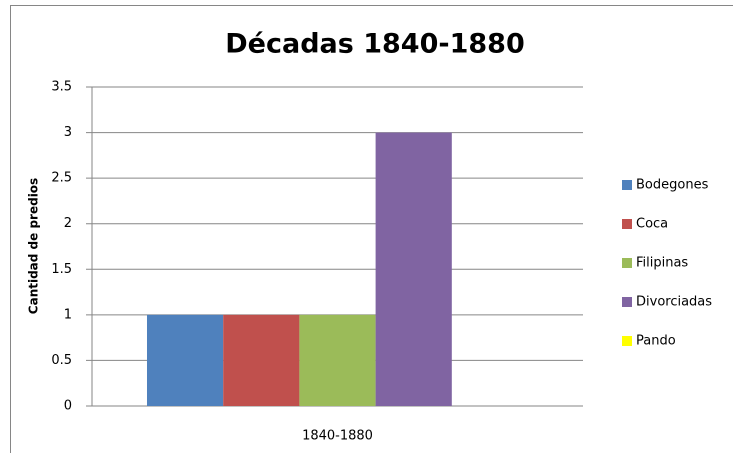 This screenshot has height=453, width=733. What do you see at coordinates (68, 406) in the screenshot?
I see `y-tick-label: 0` at bounding box center [68, 406].